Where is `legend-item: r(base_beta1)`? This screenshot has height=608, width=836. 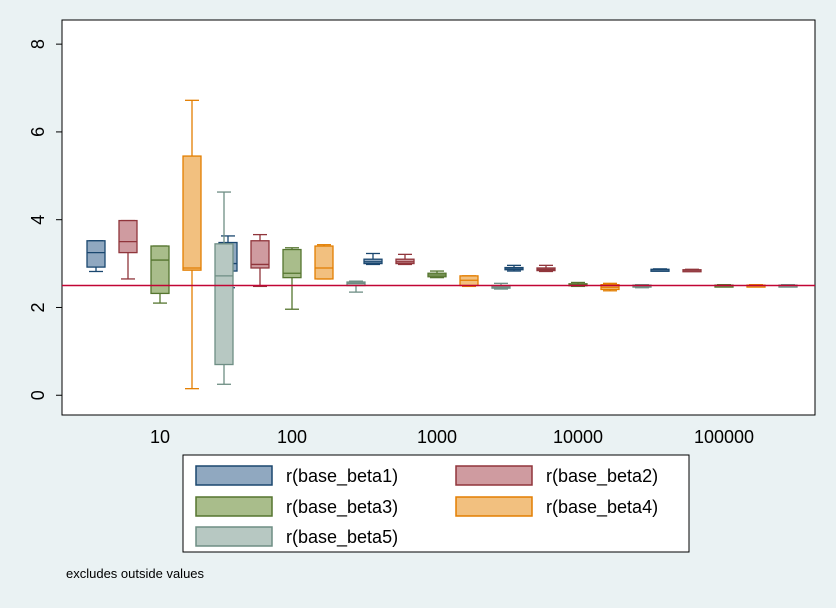 legend-item: r(base_beta1) is located at coordinates (296, 476).